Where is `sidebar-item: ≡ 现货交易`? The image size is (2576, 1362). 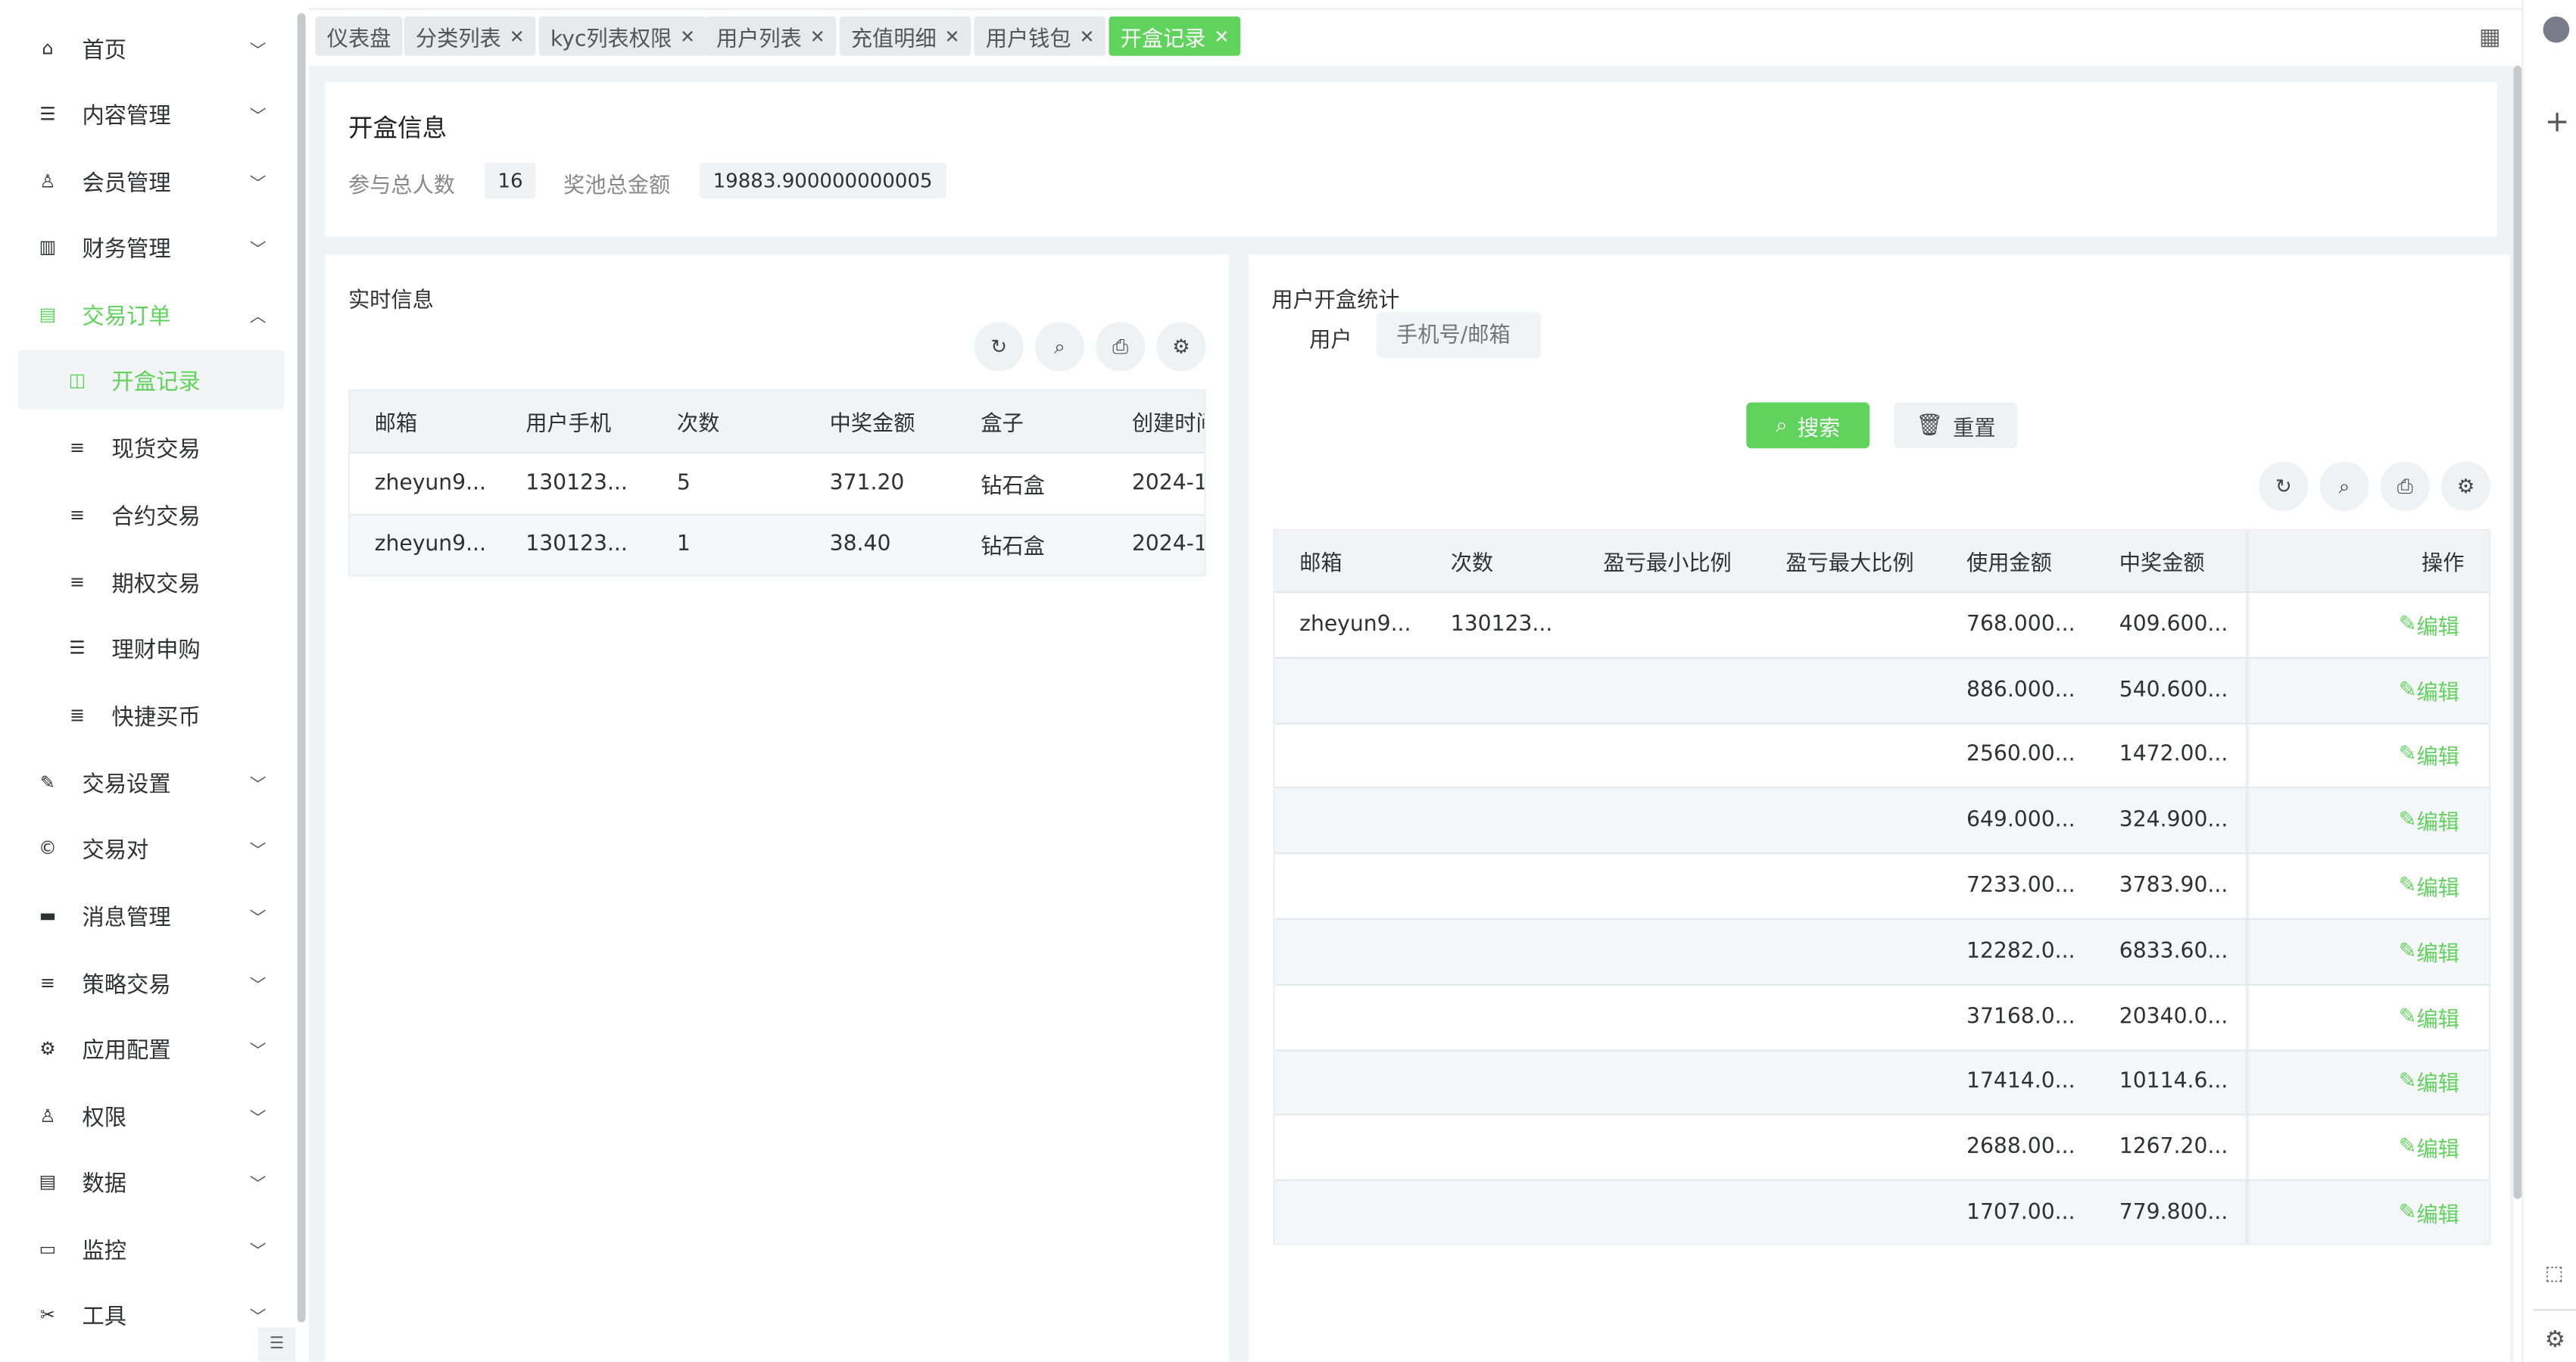 sidebar-item: ≡ 现货交易 is located at coordinates (148, 446).